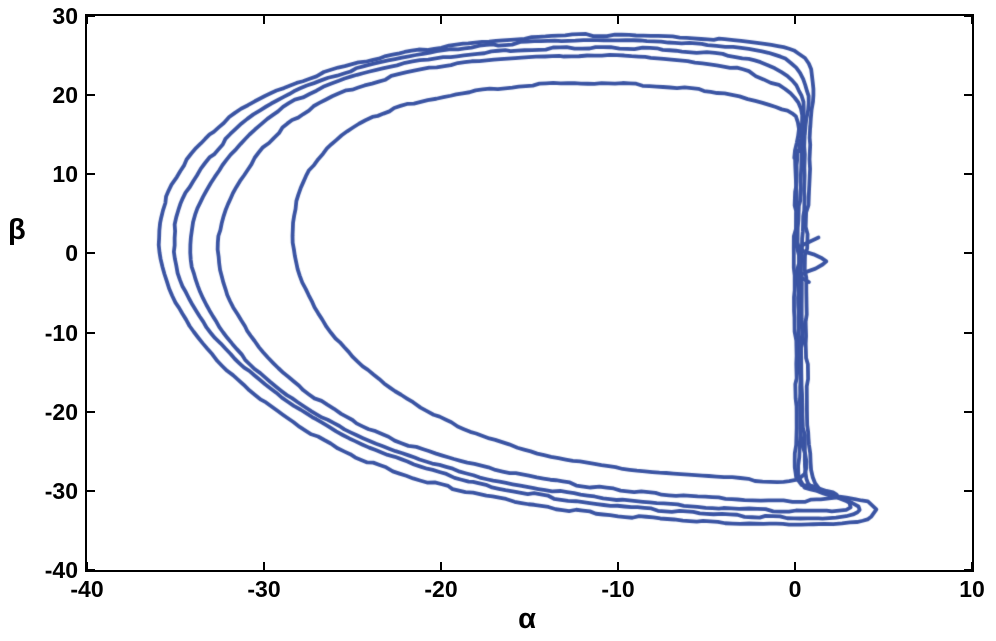 The width and height of the screenshot is (996, 641). What do you see at coordinates (795, 589) in the screenshot?
I see `x-tick-label: 0` at bounding box center [795, 589].